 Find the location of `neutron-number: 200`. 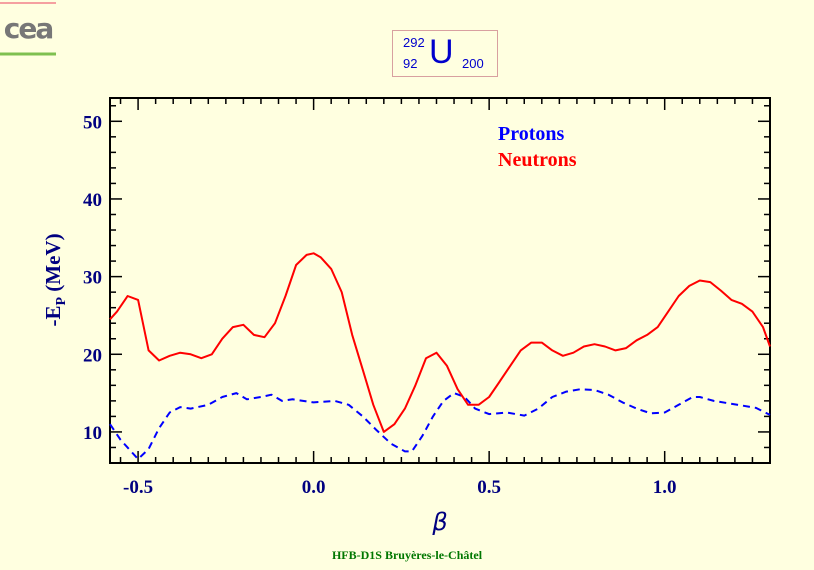

neutron-number: 200 is located at coordinates (473, 63).